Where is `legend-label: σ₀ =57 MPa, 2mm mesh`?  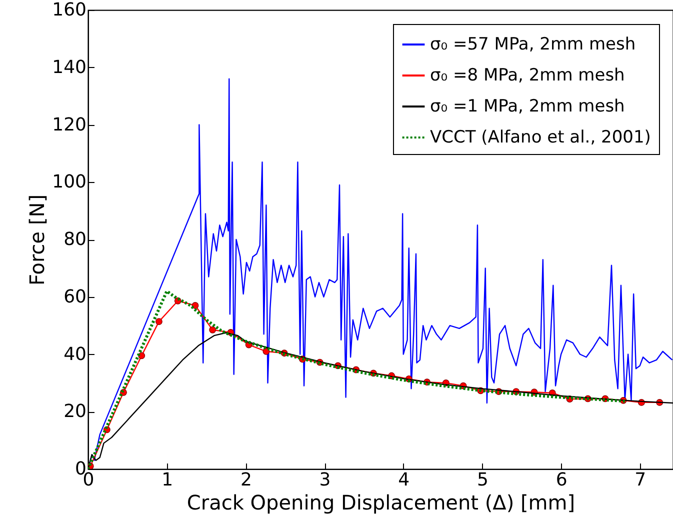
legend-label: σ₀ =57 MPa, 2mm mesh is located at coordinates (533, 44).